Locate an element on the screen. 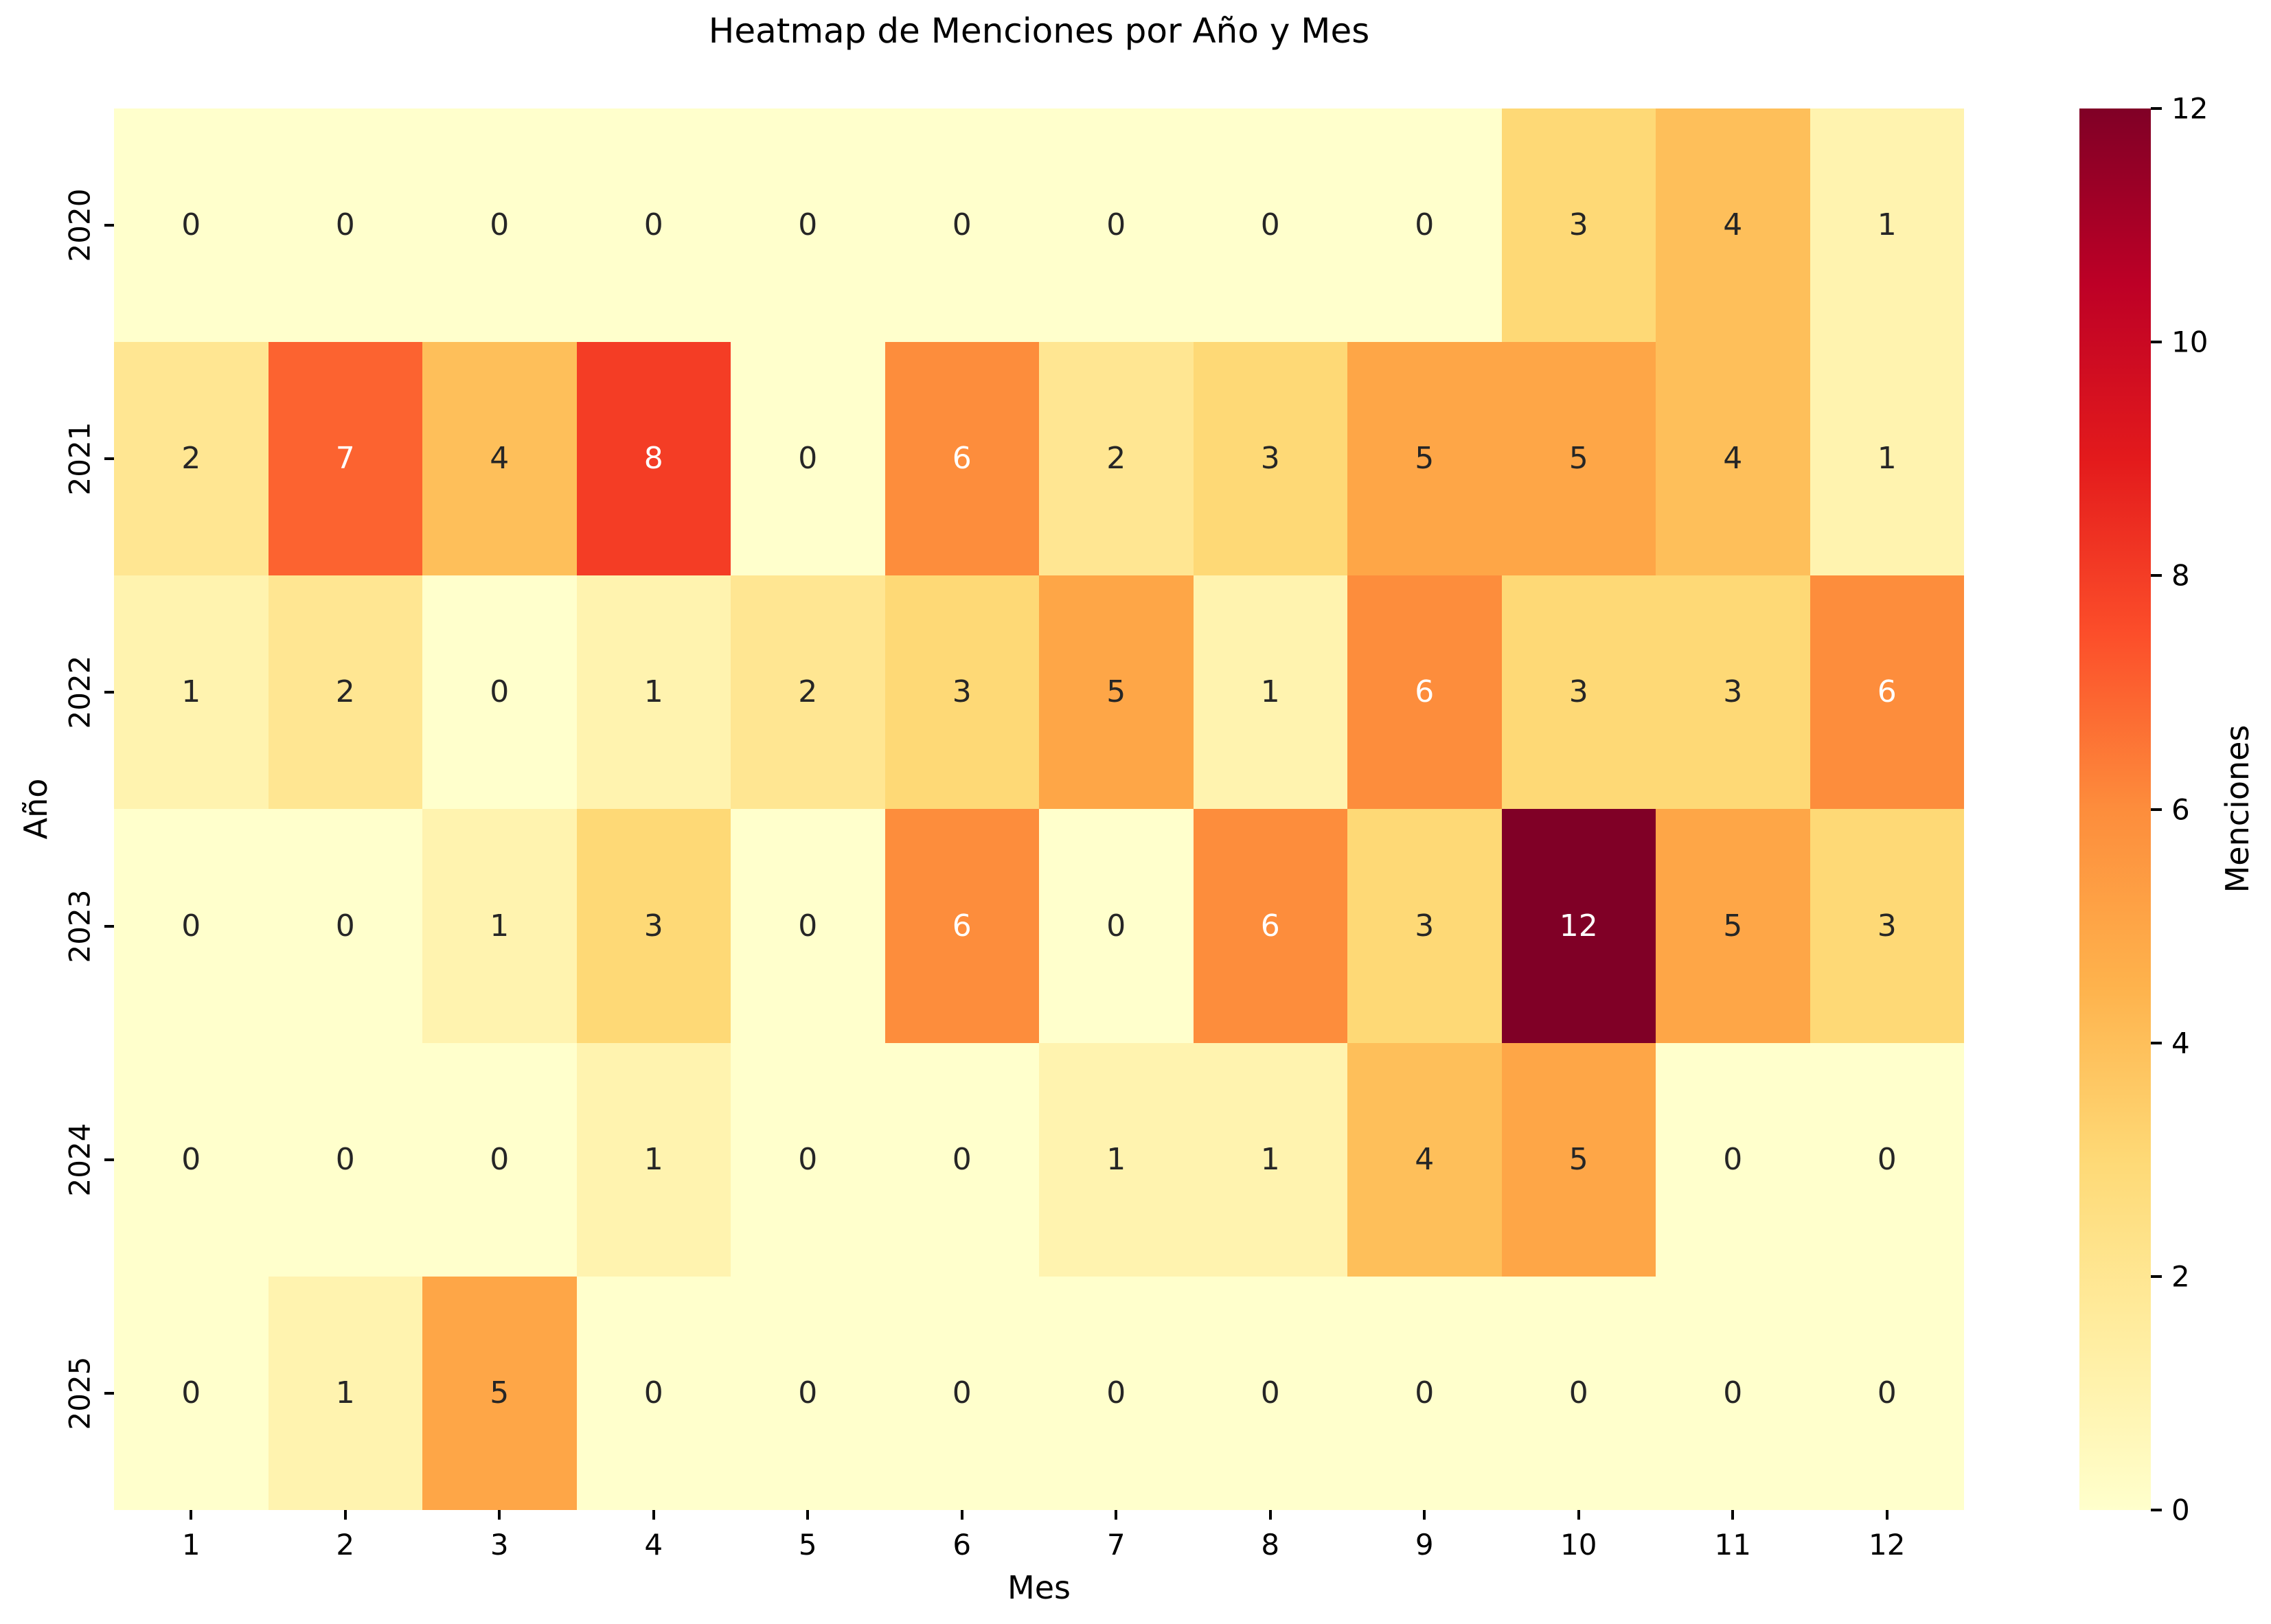 This screenshot has height=1624, width=2271. y-tick-label: 2025 is located at coordinates (79, 1393).